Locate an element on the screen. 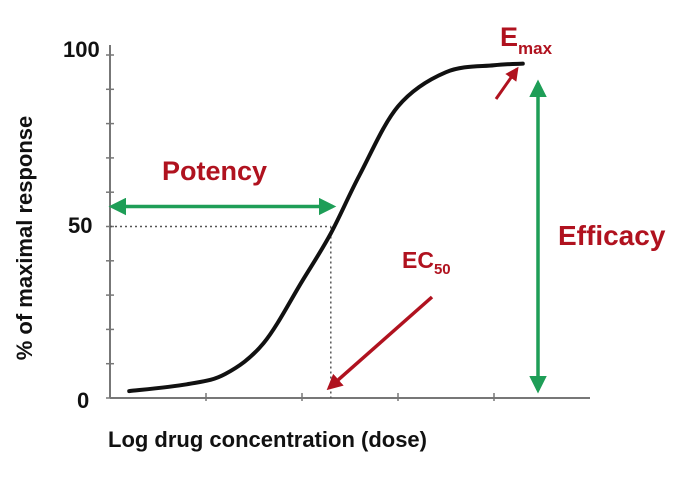 This screenshot has height=482, width=698. efficacy-label: Efficacy is located at coordinates (612, 235).